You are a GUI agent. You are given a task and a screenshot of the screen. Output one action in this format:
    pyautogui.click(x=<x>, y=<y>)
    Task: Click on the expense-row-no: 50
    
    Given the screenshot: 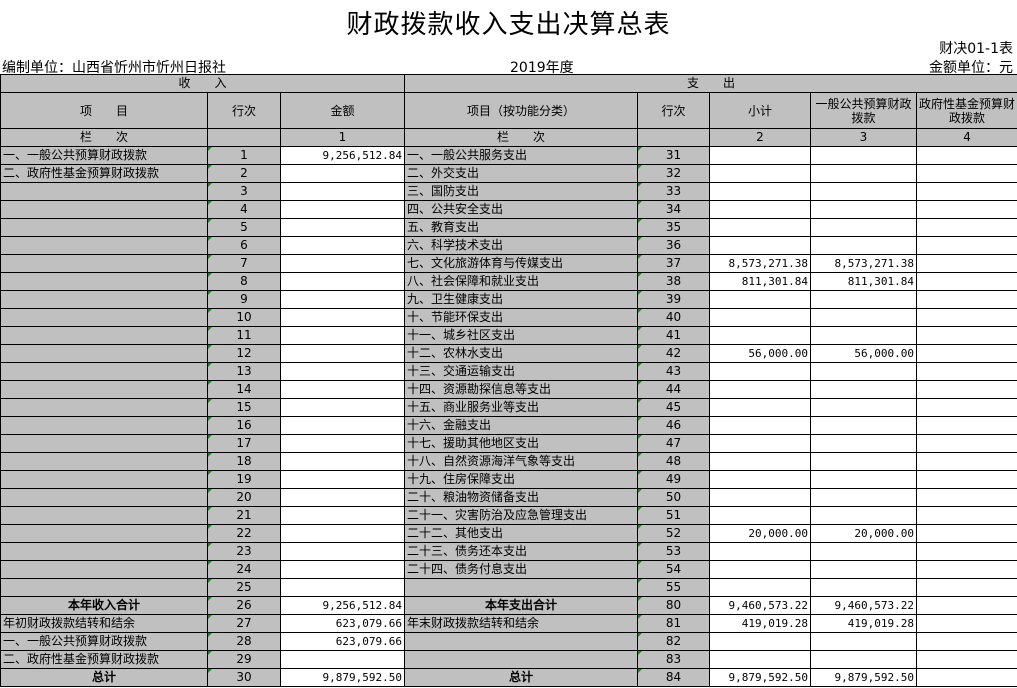 What is the action you would take?
    pyautogui.click(x=673, y=497)
    